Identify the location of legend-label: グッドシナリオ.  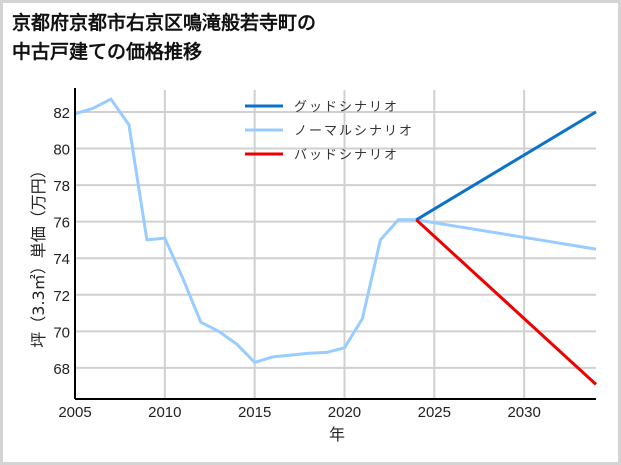
(346, 107).